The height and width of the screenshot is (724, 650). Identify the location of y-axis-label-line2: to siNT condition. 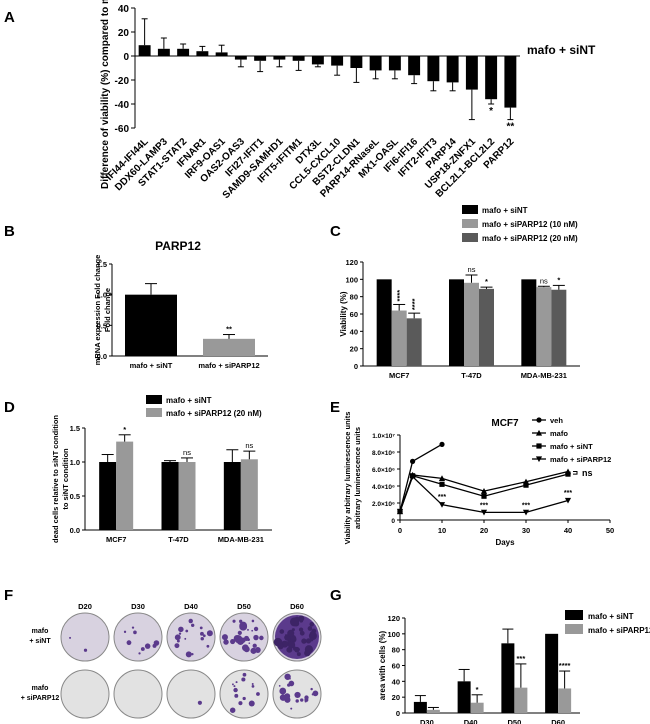
(65, 479).